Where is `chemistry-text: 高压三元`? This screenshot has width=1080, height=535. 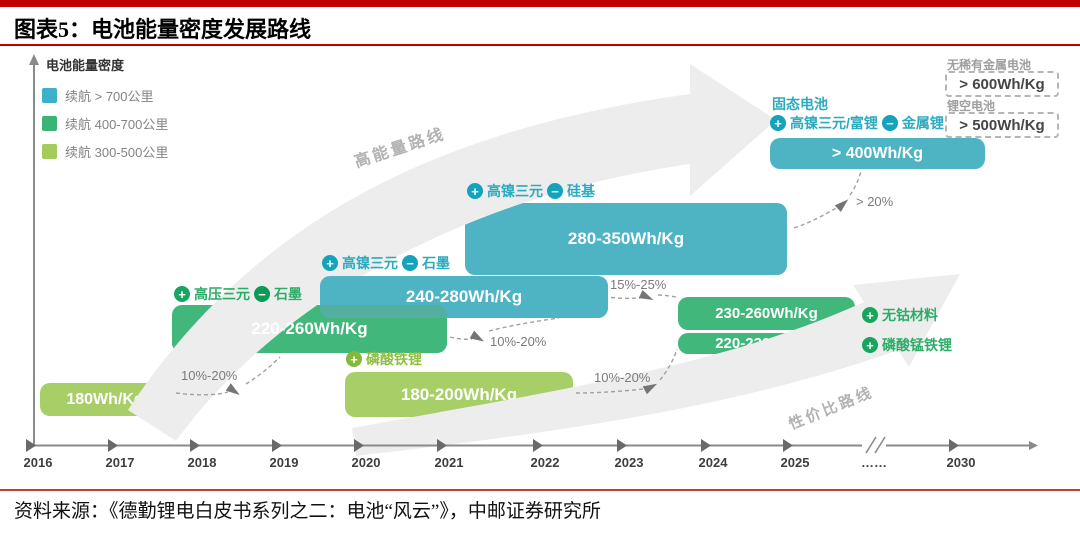
chemistry-text: 高压三元 is located at coordinates (222, 294).